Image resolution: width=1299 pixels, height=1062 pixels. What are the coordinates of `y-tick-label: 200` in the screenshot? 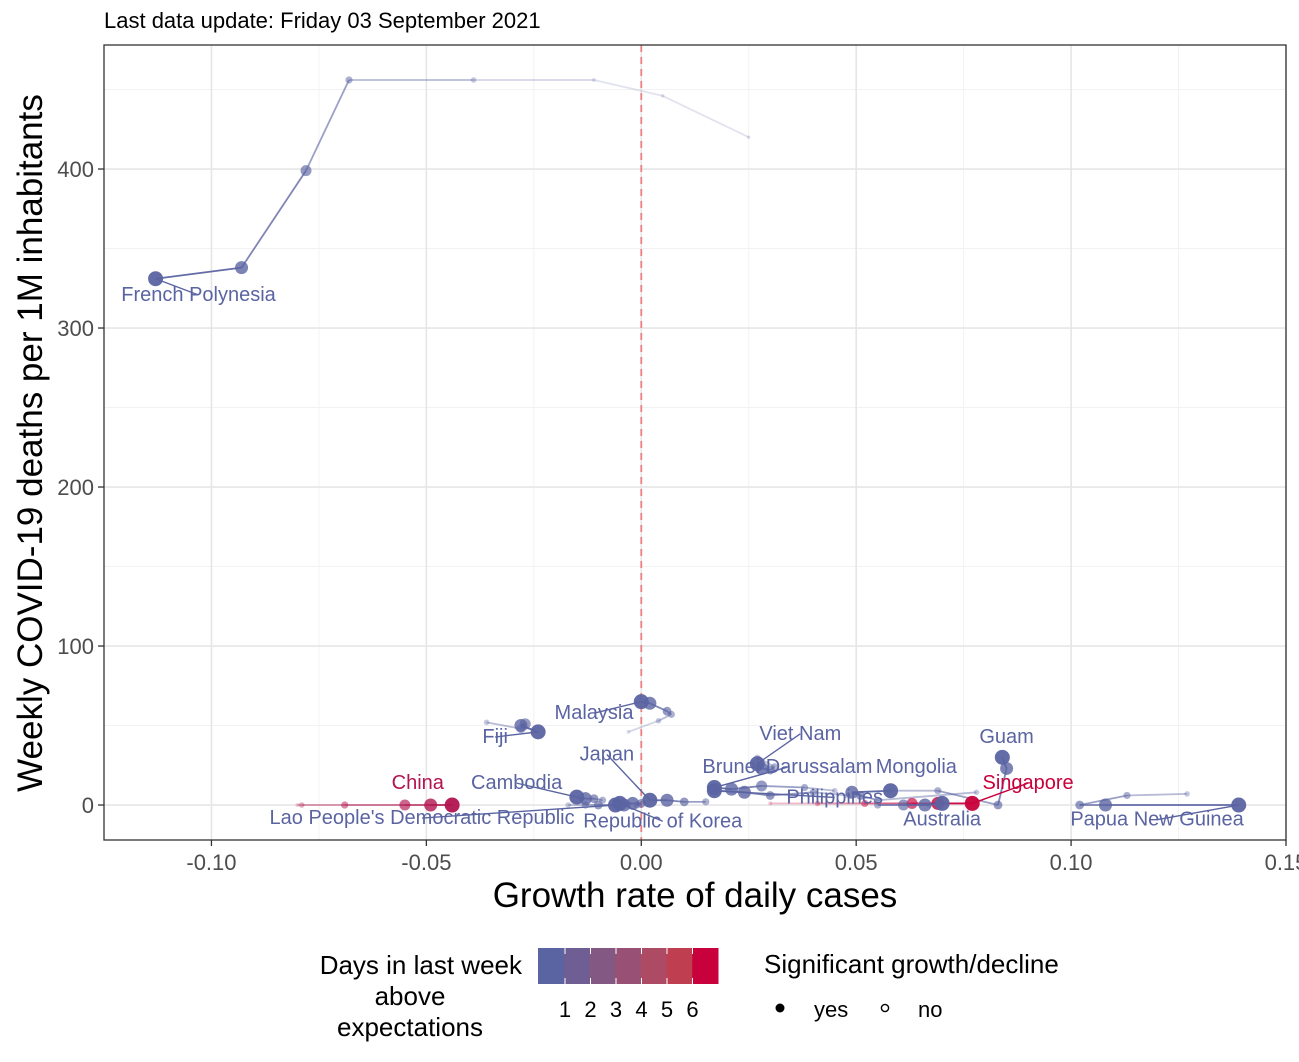 It's located at (75, 487).